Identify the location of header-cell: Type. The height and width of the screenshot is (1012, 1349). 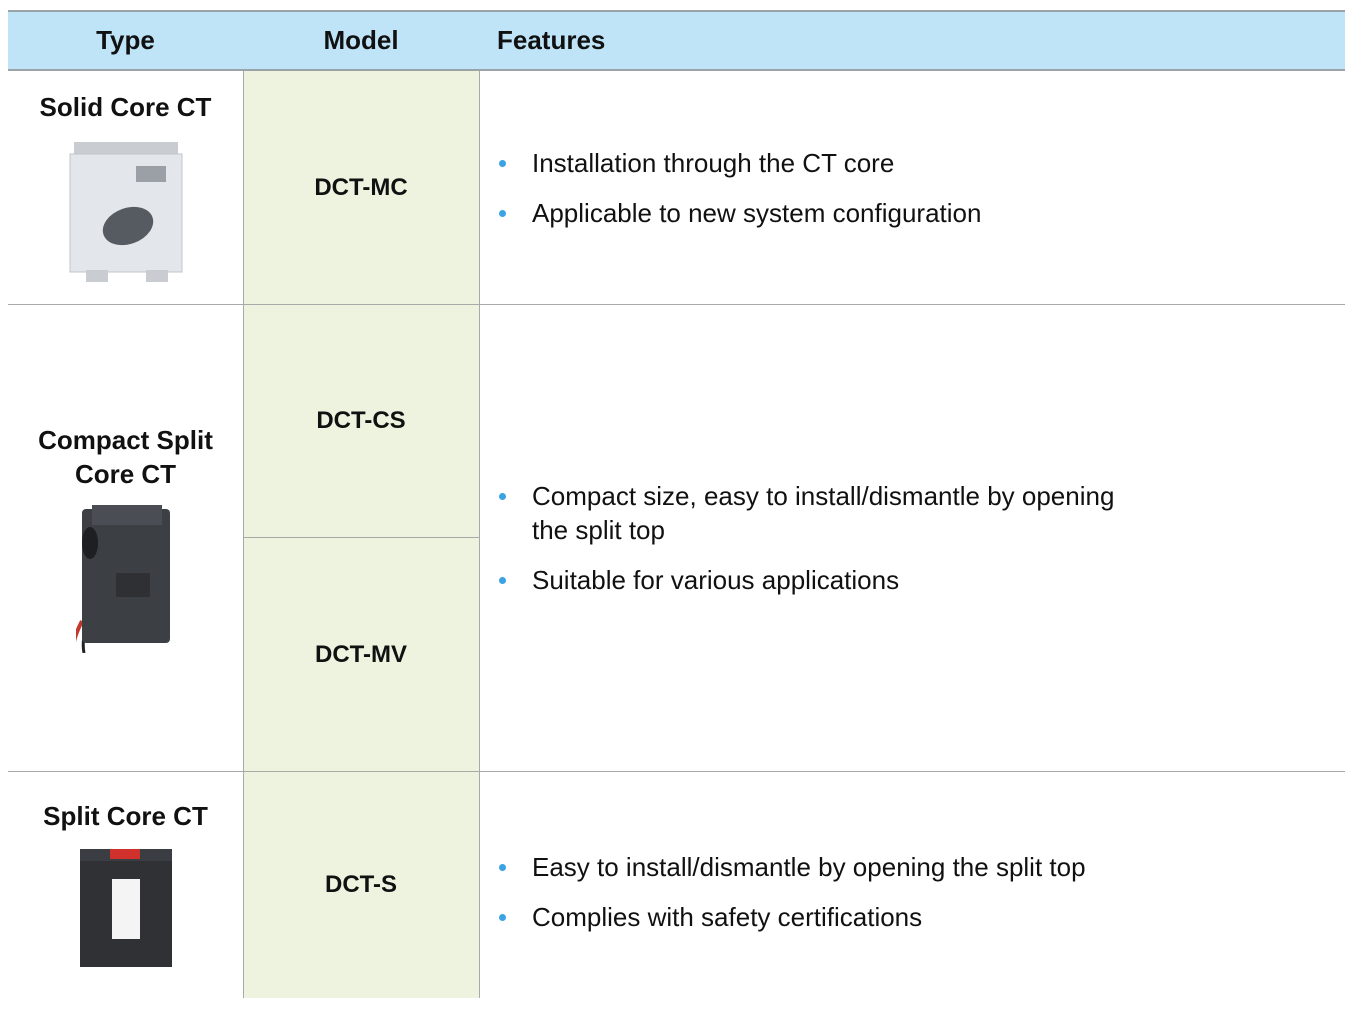
(125, 40).